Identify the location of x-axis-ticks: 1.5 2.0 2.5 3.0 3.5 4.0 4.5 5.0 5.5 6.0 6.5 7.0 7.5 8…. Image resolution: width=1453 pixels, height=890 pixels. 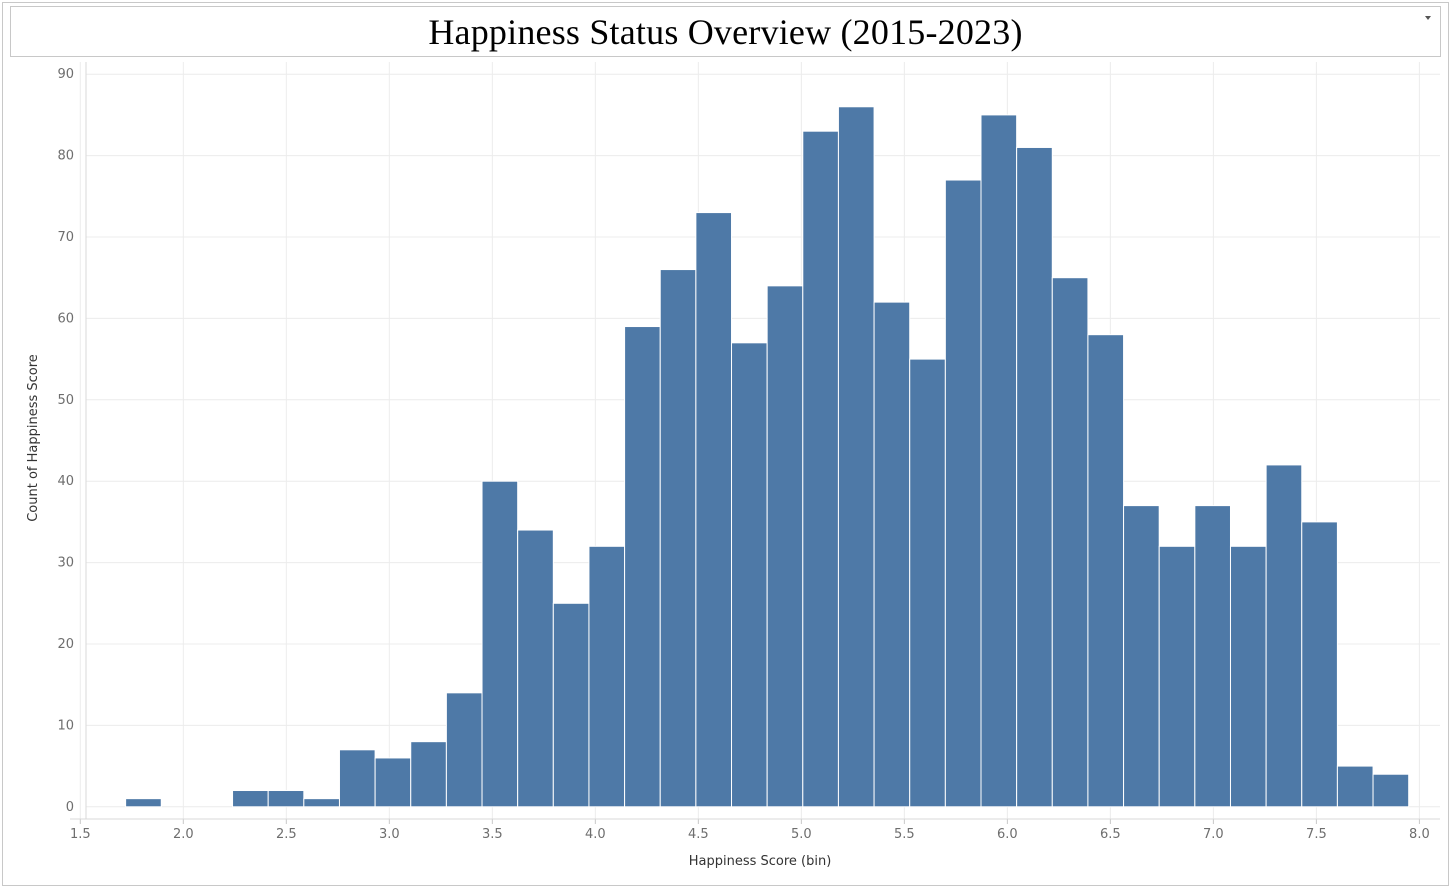
(750, 834).